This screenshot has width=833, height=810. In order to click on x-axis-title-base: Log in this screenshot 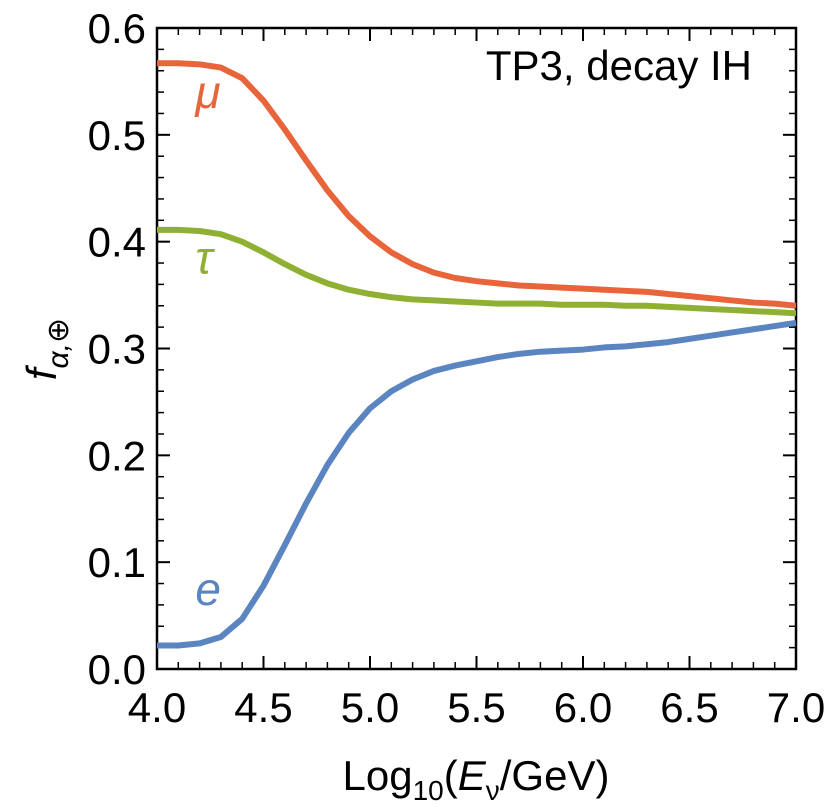, I will do `click(378, 775)`.